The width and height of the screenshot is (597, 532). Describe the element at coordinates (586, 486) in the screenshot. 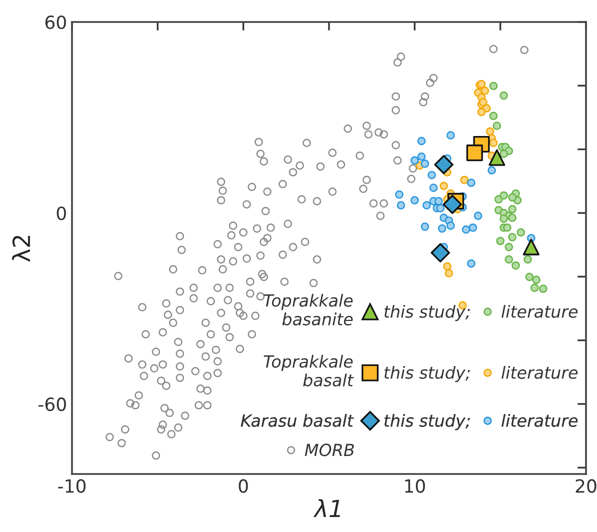

I see `x-tick-label: 20` at that location.